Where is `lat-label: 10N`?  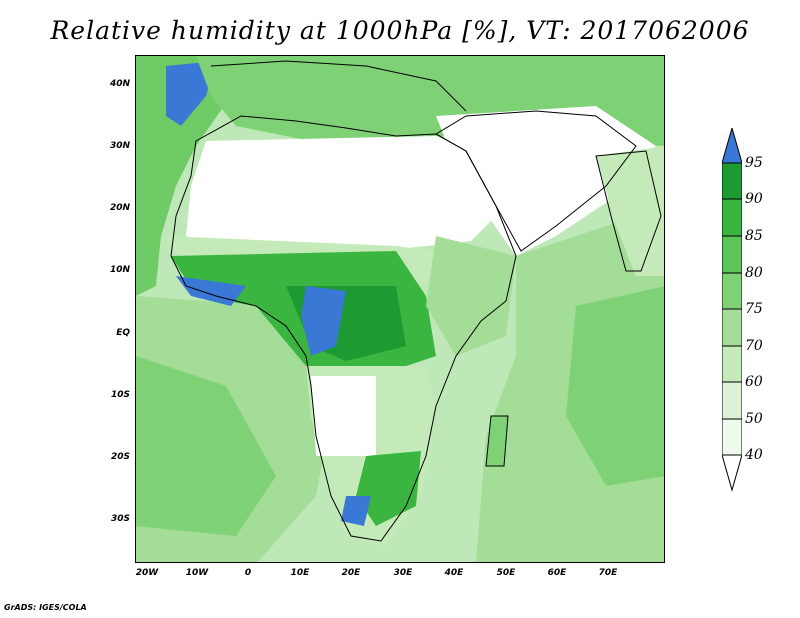
lat-label: 10N is located at coordinates (119, 270).